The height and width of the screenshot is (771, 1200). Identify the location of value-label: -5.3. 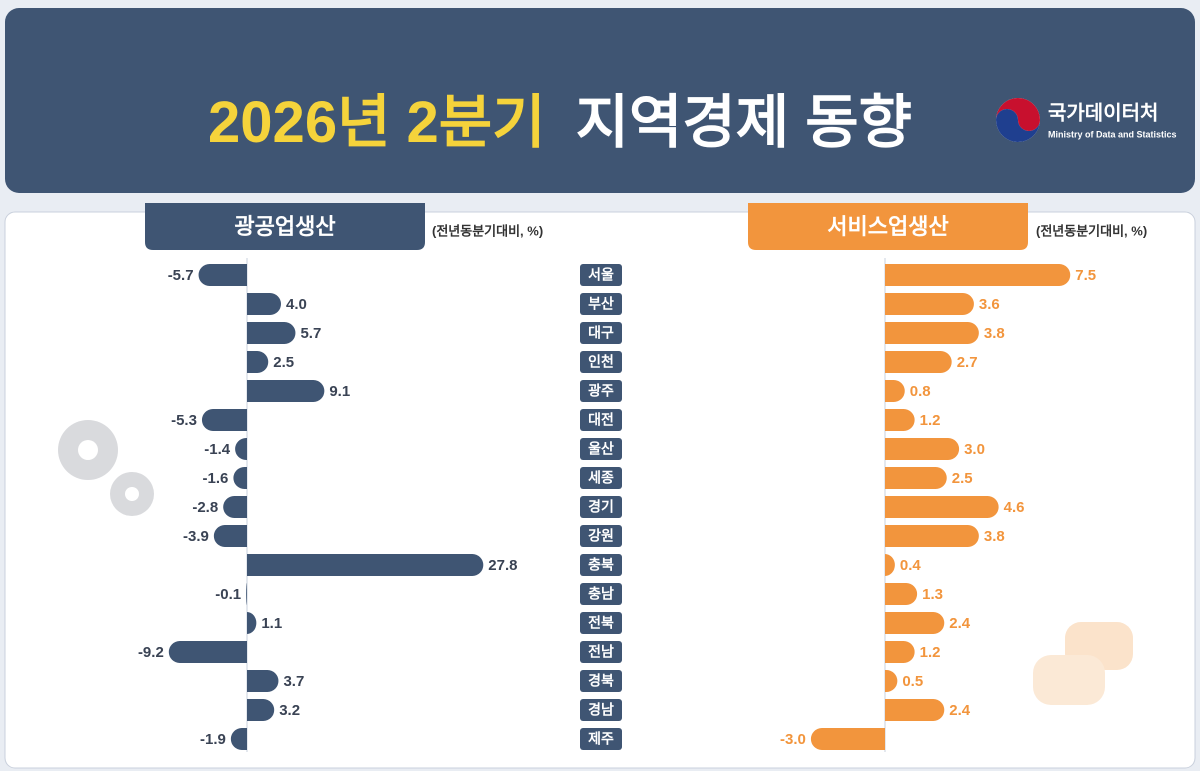
(184, 420).